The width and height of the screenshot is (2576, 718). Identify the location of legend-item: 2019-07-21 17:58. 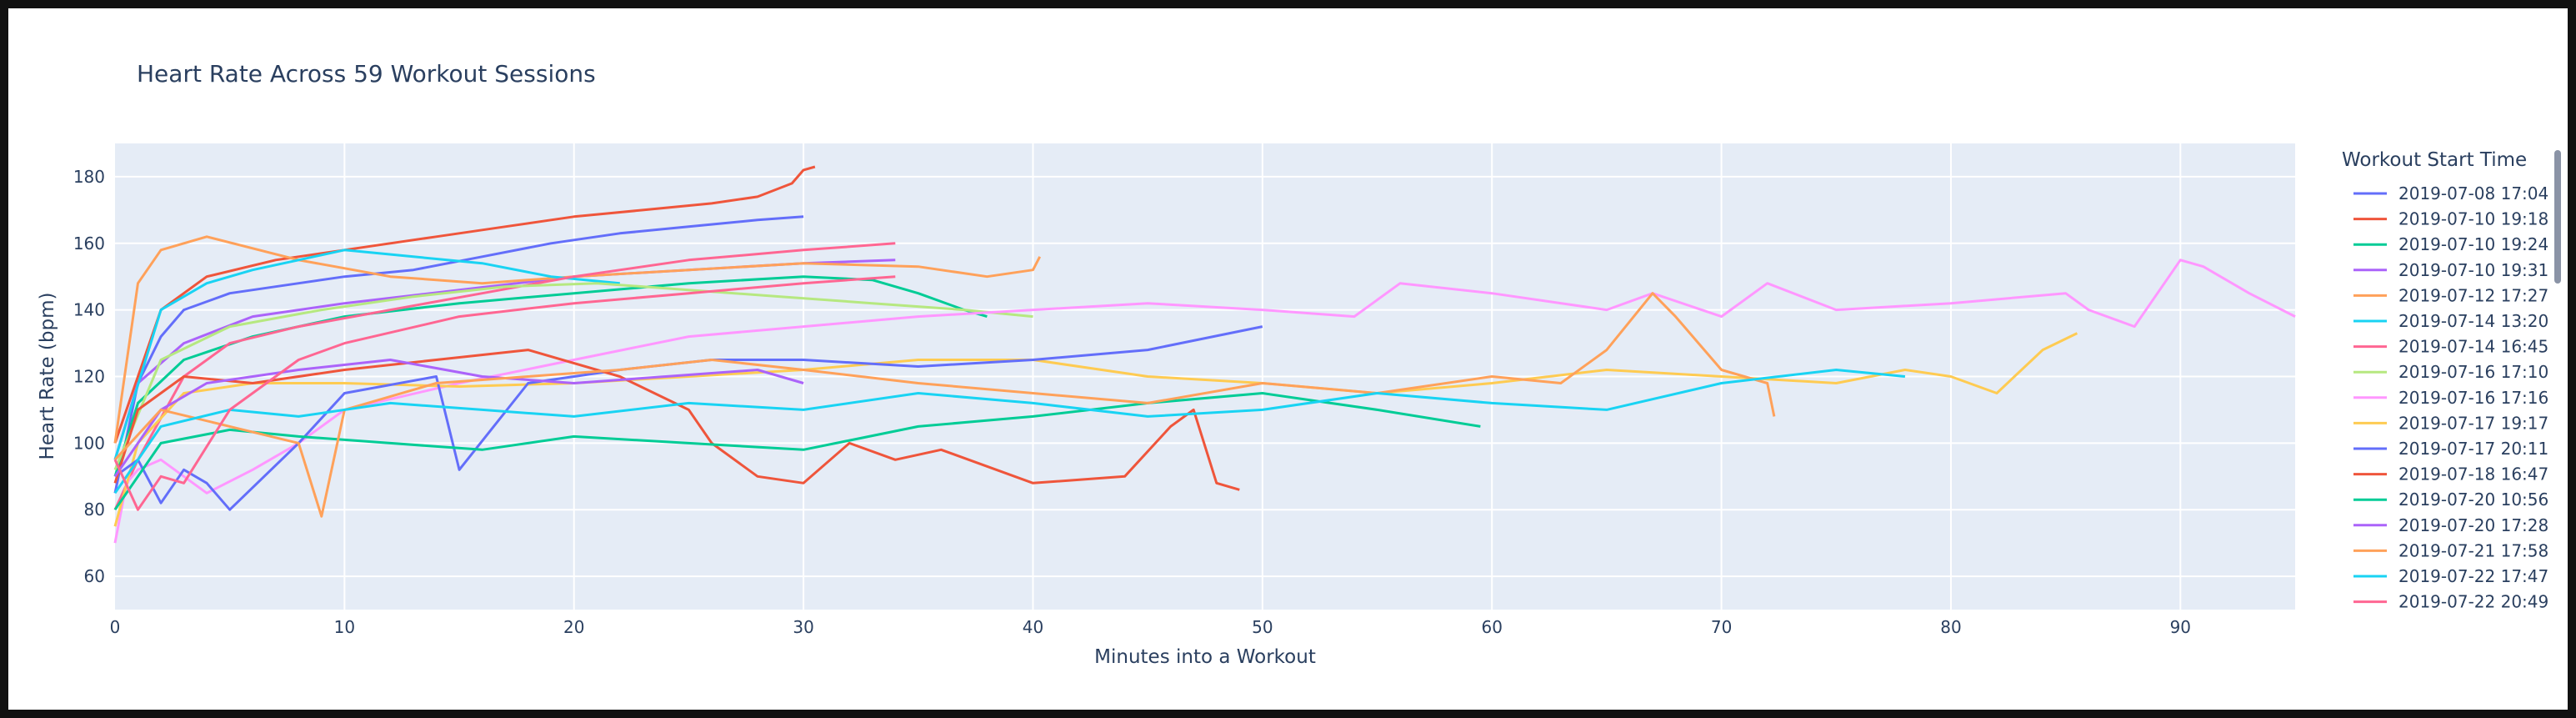
(2450, 550).